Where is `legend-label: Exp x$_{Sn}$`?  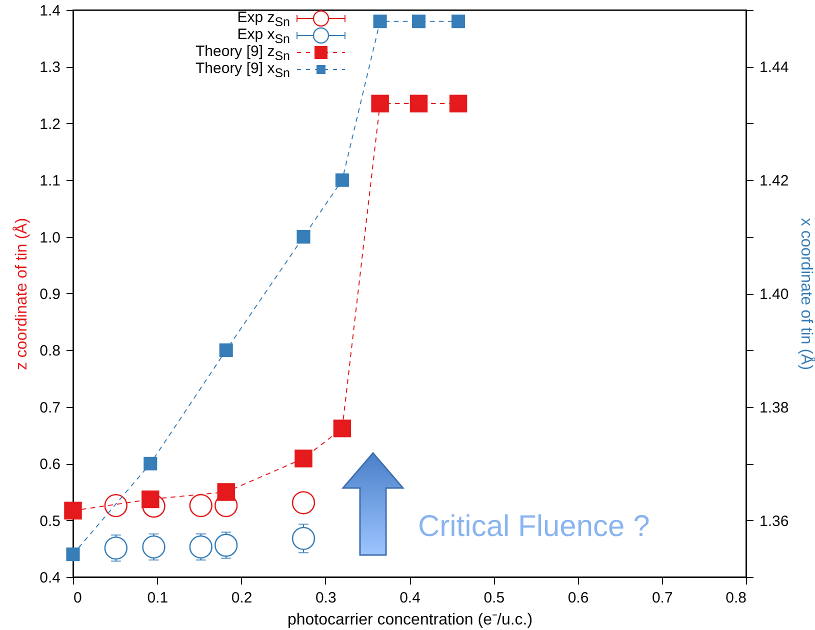
legend-label: Exp x$_{Sn}$ is located at coordinates (264, 36).